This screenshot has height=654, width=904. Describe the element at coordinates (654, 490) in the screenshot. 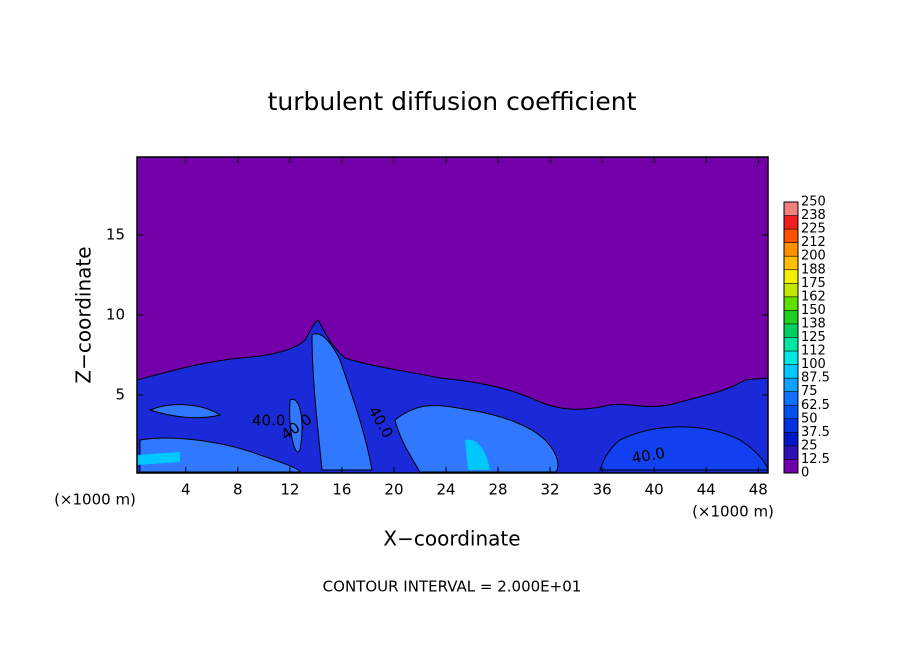

I see `x-tick-label: 40` at that location.